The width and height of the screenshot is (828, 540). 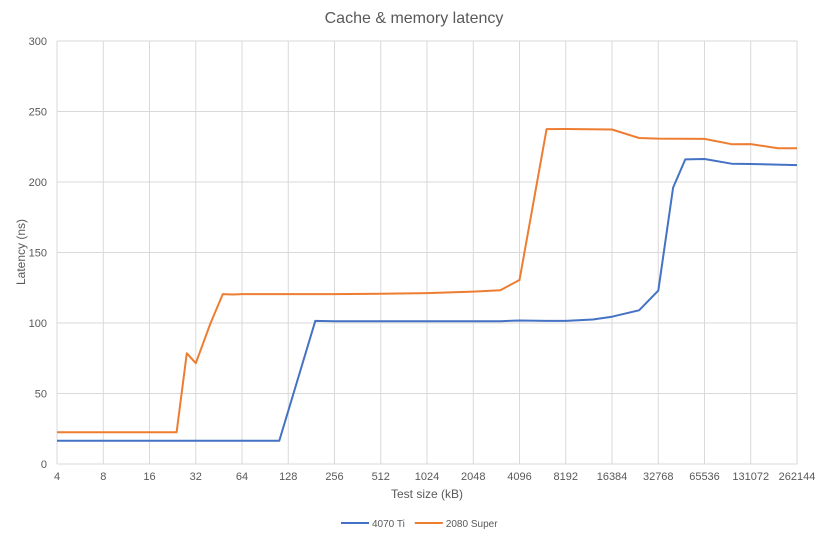 I want to click on x-tick-label: 1024, so click(x=427, y=477).